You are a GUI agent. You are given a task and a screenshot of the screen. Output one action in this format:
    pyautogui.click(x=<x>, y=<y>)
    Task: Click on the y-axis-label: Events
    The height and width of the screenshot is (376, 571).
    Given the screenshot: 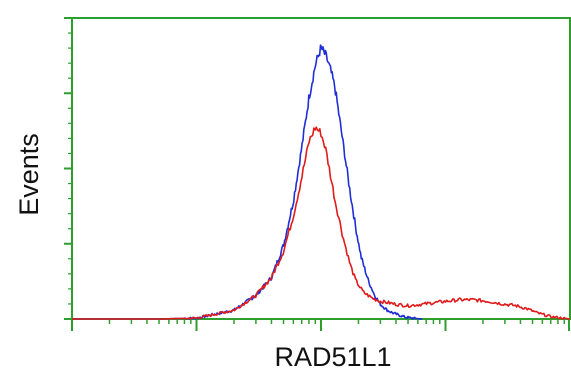 What is the action you would take?
    pyautogui.click(x=29, y=174)
    